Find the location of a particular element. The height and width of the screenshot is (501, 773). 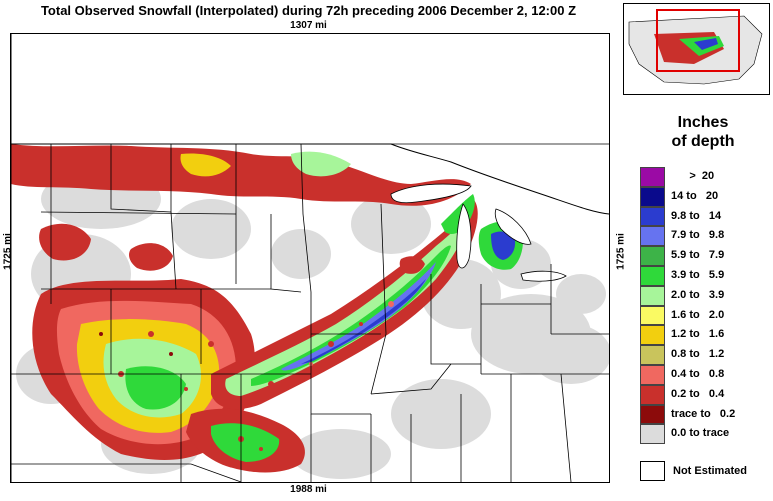

legend-item: 14 to 20 is located at coordinates (705, 196).